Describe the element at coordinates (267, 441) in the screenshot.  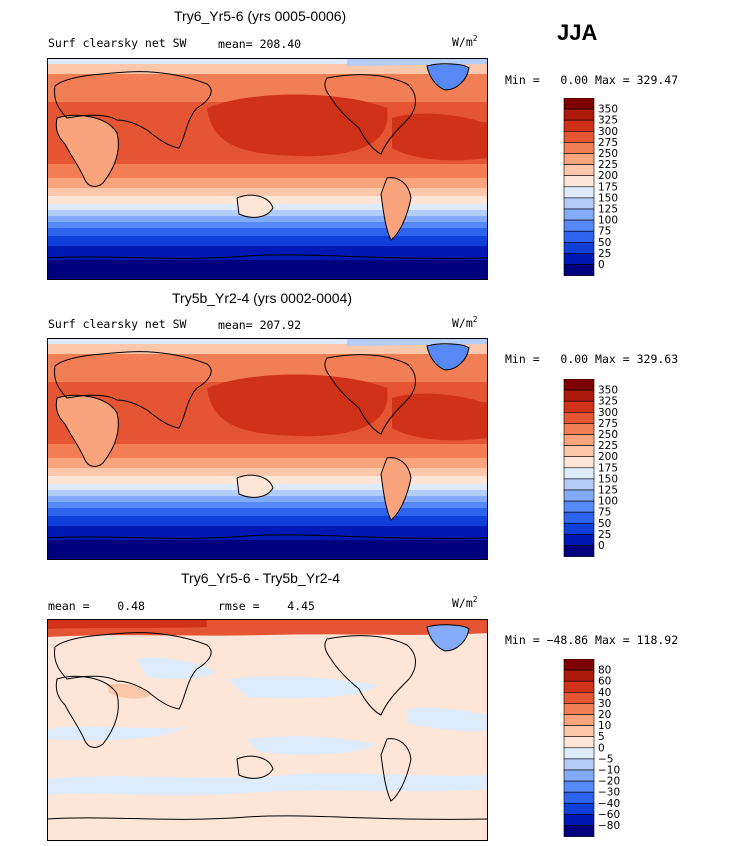
I see `panel-2-coastlines` at that location.